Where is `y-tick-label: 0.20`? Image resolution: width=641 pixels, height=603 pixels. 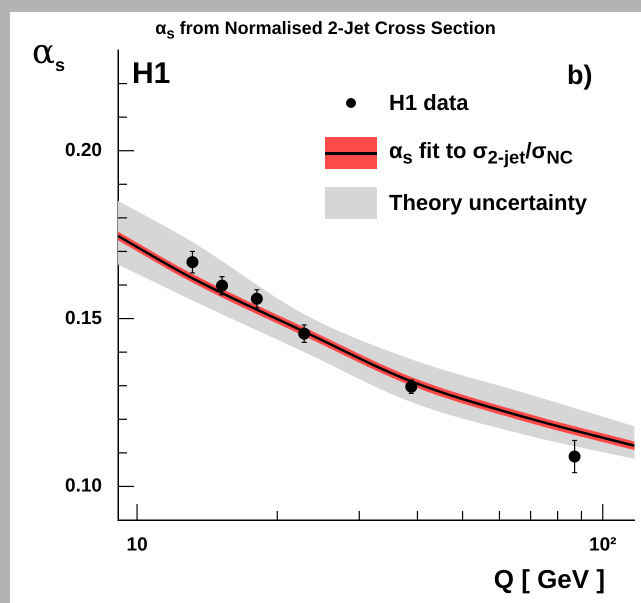
y-tick-label: 0.20 is located at coordinates (83, 150).